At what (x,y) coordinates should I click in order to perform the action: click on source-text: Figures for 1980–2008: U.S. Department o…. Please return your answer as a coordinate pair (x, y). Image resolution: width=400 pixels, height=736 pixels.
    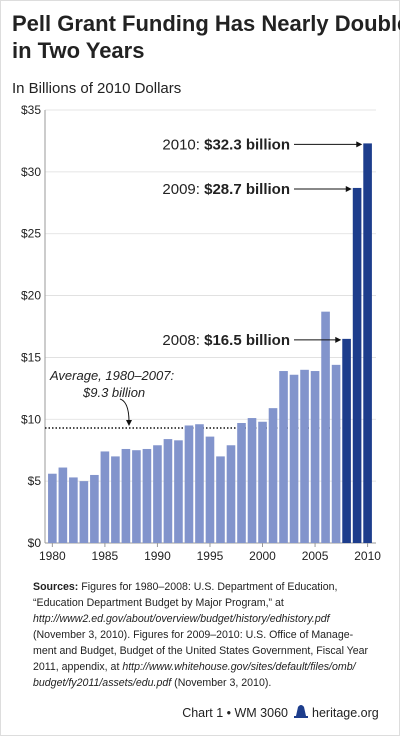
    Looking at the image, I should click on (207, 587).